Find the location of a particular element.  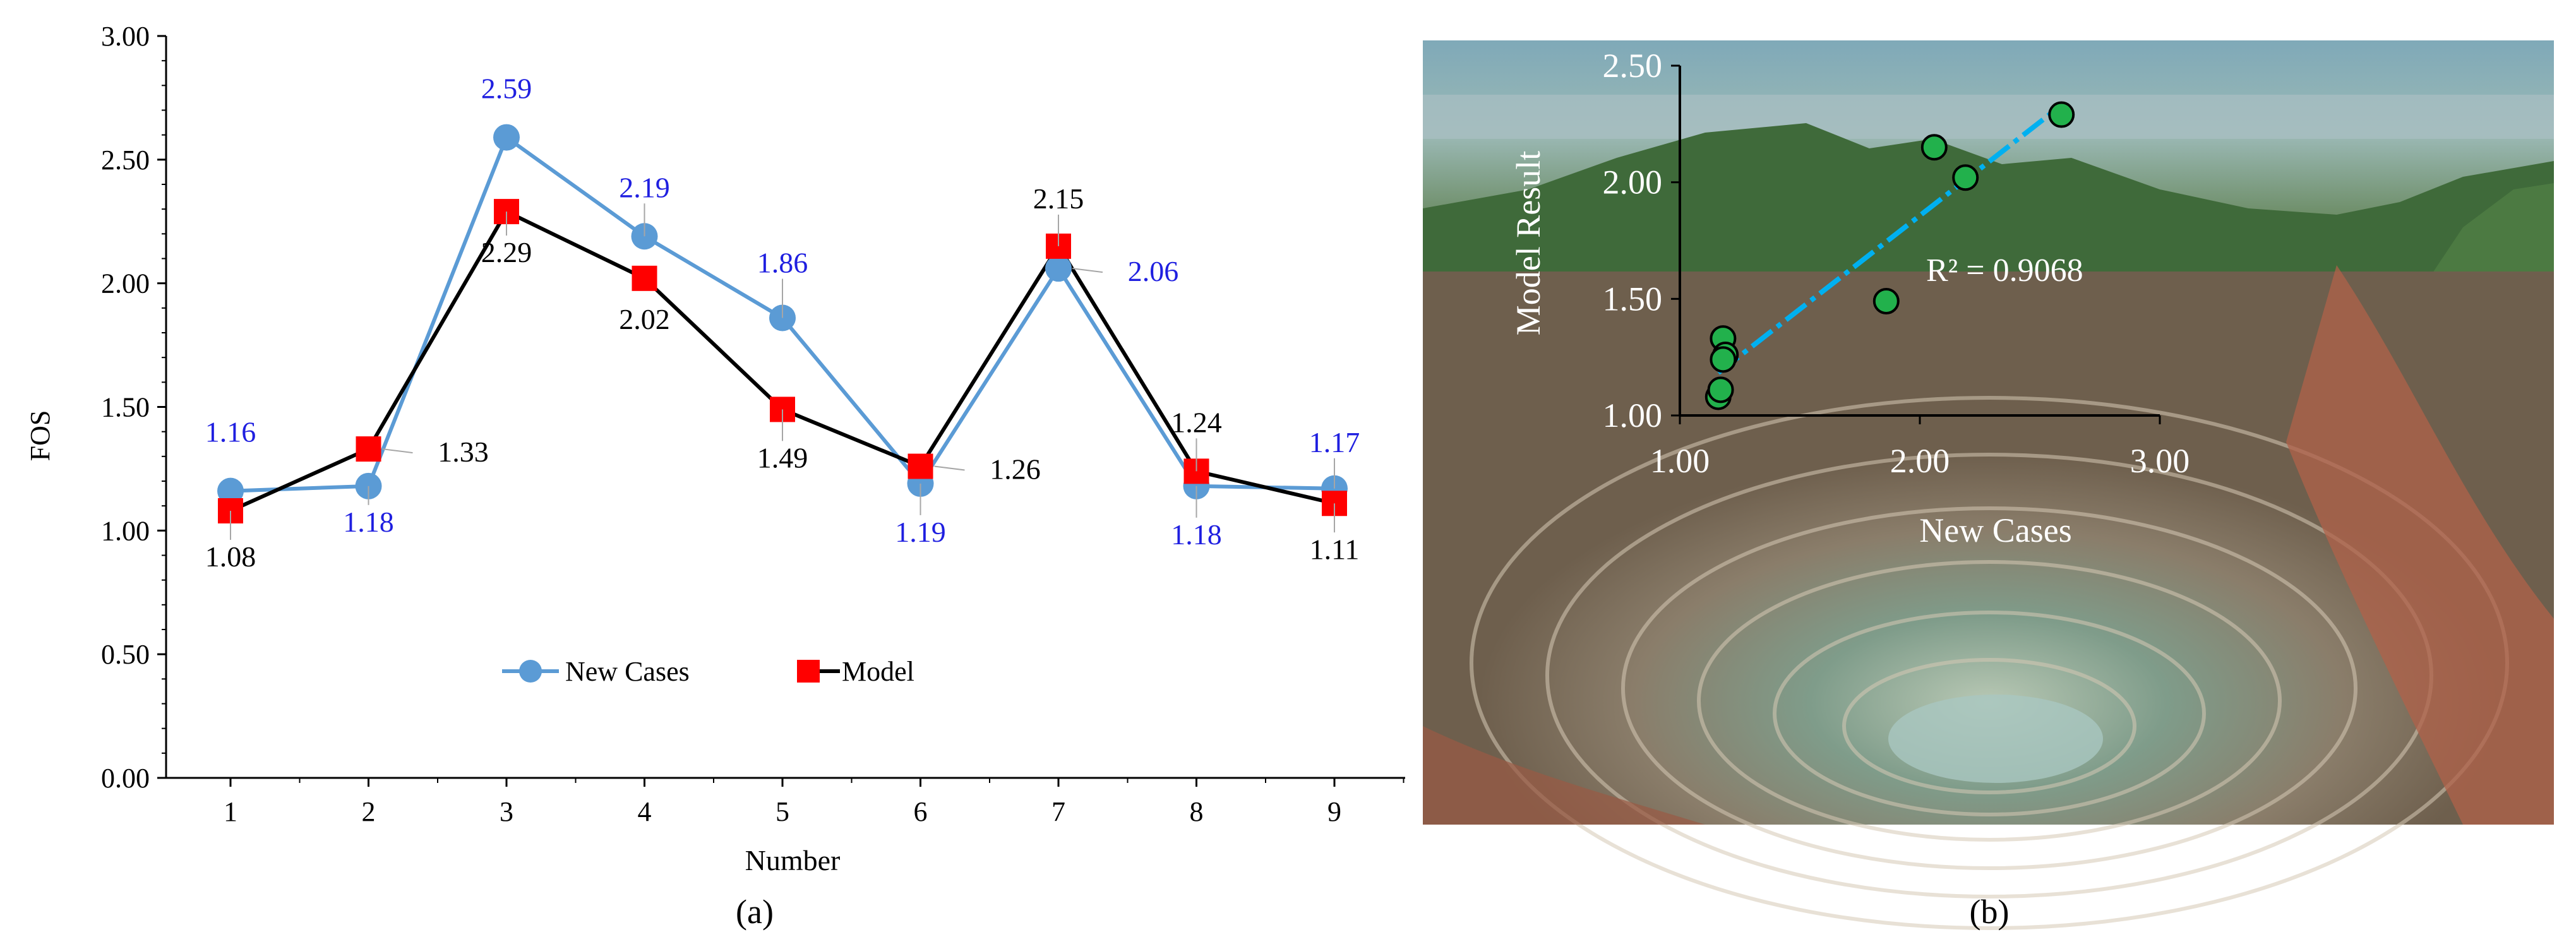

y-tick-label: 0.50 is located at coordinates (125, 654).